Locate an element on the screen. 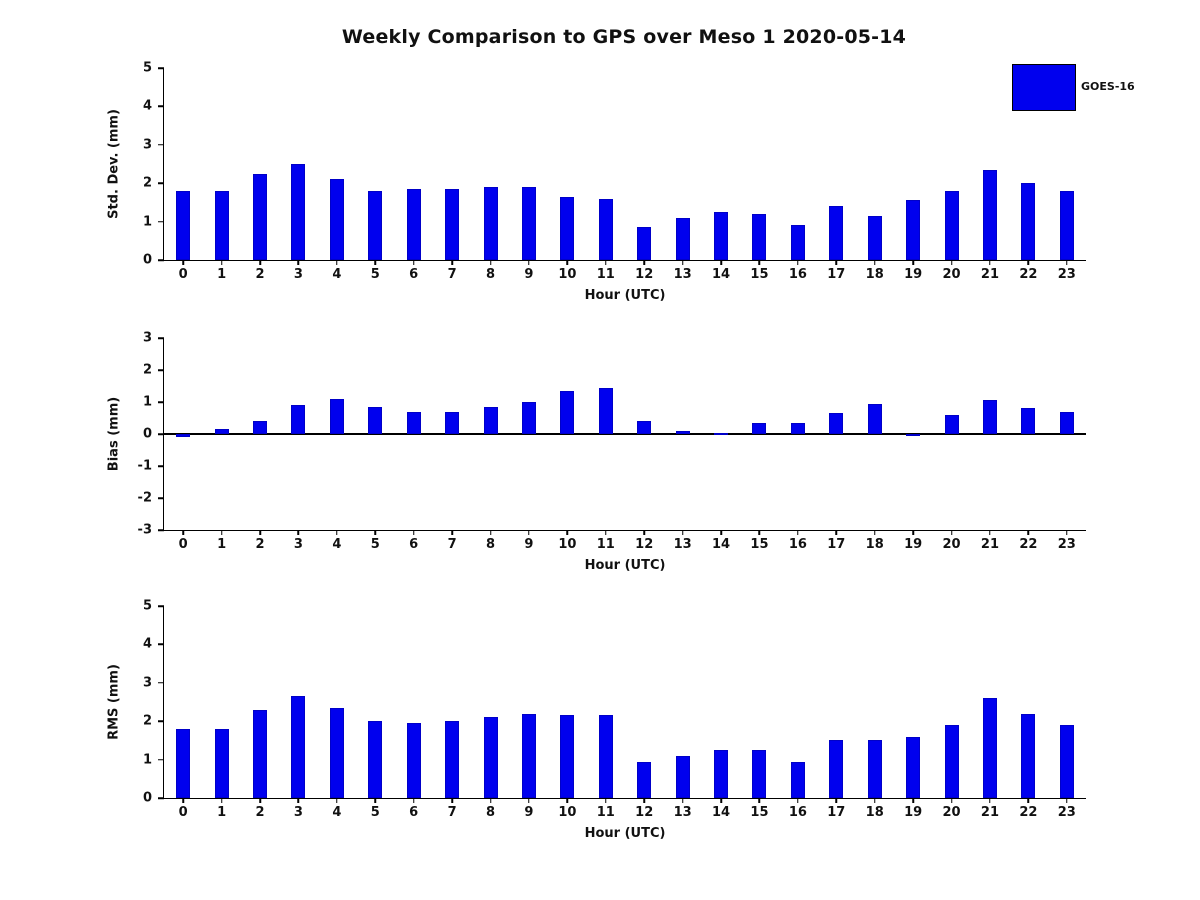 This screenshot has width=1200, height=900. y-tick-label: 3 is located at coordinates (147, 338).